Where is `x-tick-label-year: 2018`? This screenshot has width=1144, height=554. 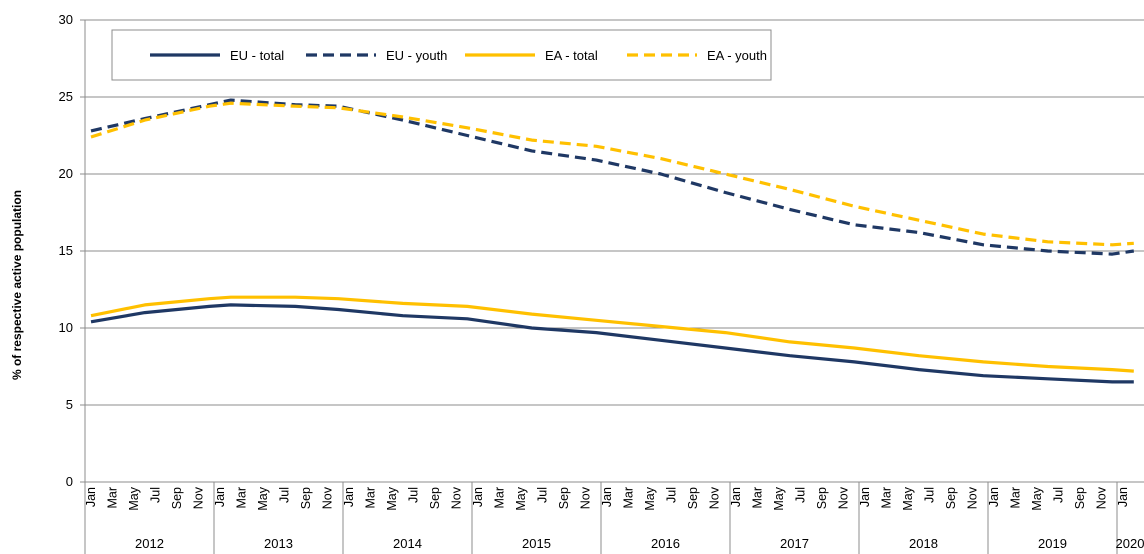
x-tick-label-year: 2018 is located at coordinates (923, 543).